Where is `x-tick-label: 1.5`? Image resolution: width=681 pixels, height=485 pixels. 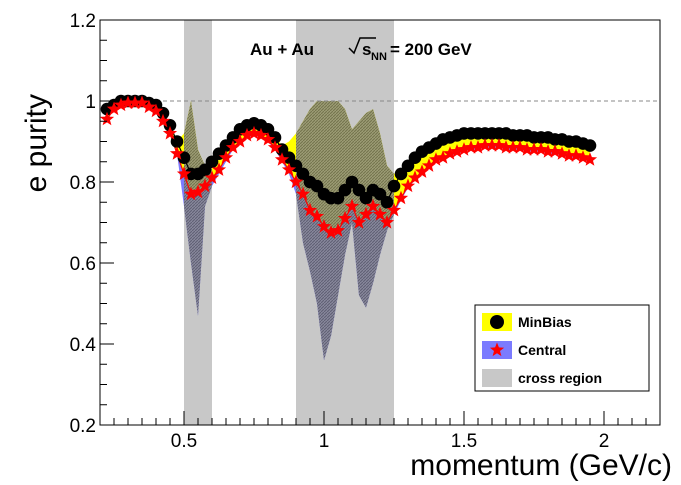
x-tick-label: 1.5 is located at coordinates (464, 441).